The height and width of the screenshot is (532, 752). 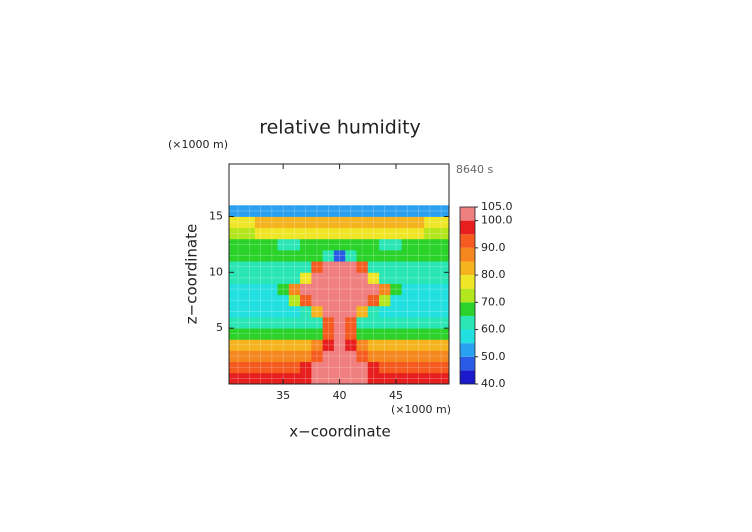 What do you see at coordinates (474, 169) in the screenshot?
I see `time-label: 8640 s` at bounding box center [474, 169].